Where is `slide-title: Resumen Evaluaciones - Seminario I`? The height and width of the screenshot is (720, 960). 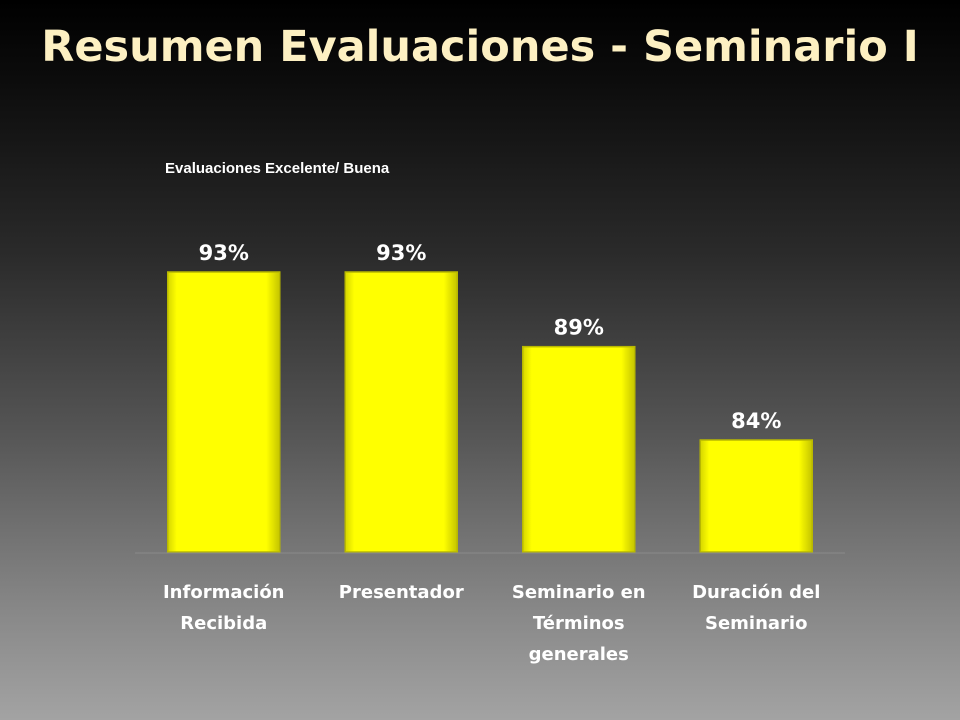 slide-title: Resumen Evaluaciones - Seminario I is located at coordinates (480, 47).